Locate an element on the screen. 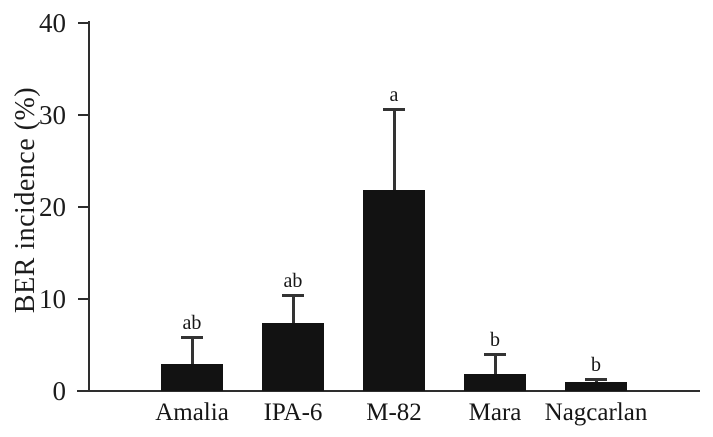  x-category-label: Amalia is located at coordinates (192, 412).